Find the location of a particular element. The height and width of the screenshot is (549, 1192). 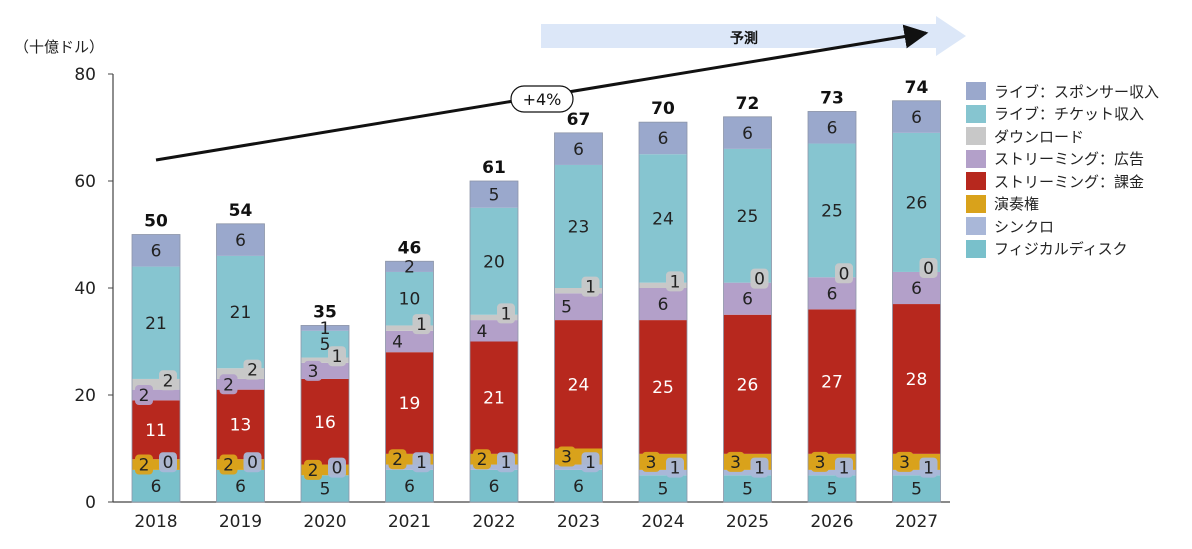

y-tick-label: 20 is located at coordinates (85, 396).